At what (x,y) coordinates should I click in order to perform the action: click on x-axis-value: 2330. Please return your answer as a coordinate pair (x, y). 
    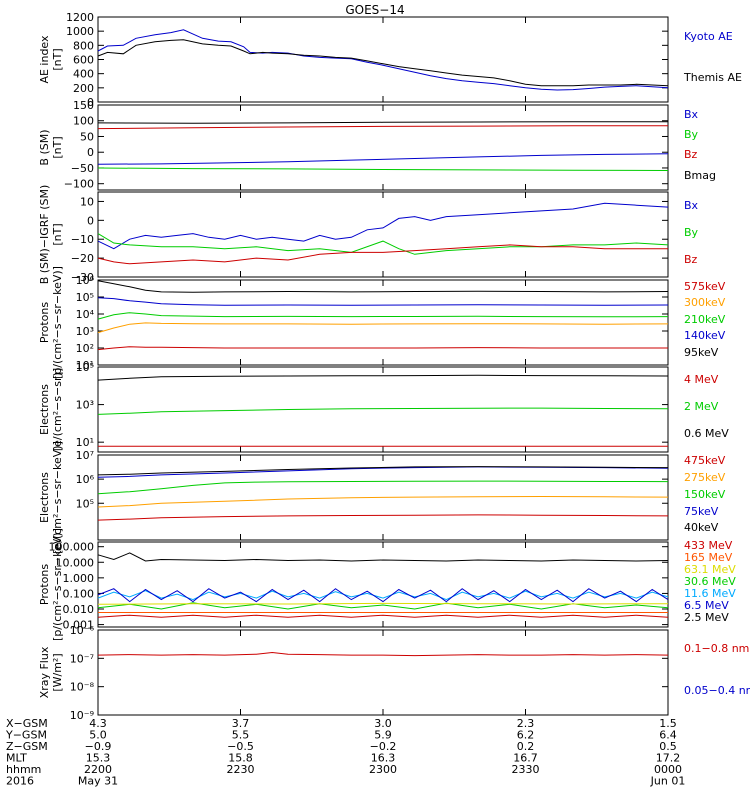
    Looking at the image, I should click on (526, 769).